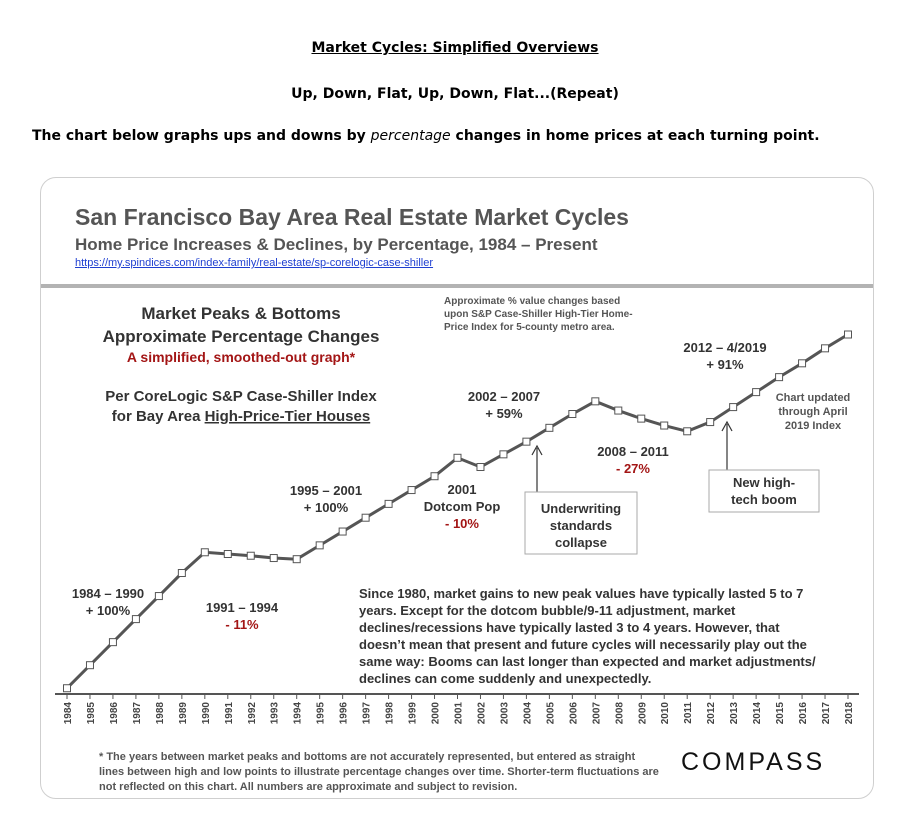 The width and height of the screenshot is (910, 828). Describe the element at coordinates (803, 713) in the screenshot. I see `x-tick-label: 2016` at that location.